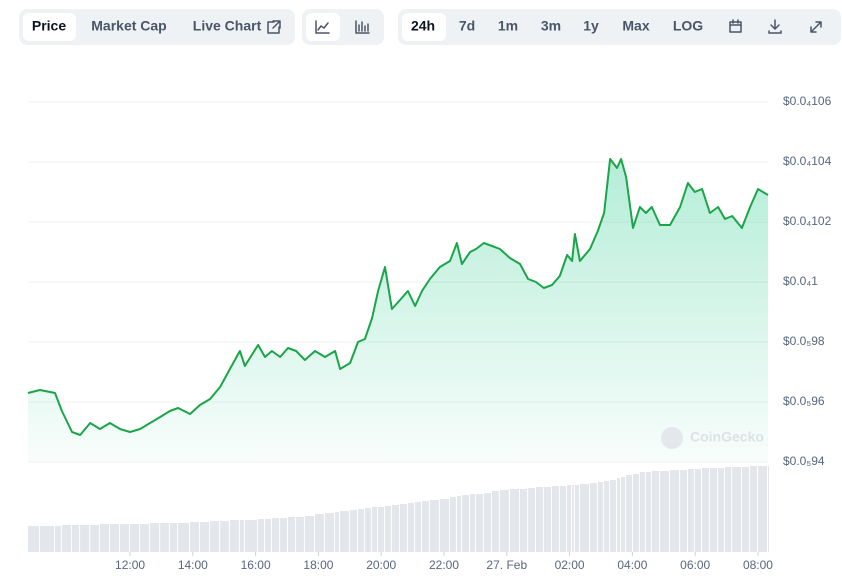 Image resolution: width=842 pixels, height=587 pixels. Describe the element at coordinates (800, 281) in the screenshot. I see `y-tick-label: $0.0₄1` at that location.